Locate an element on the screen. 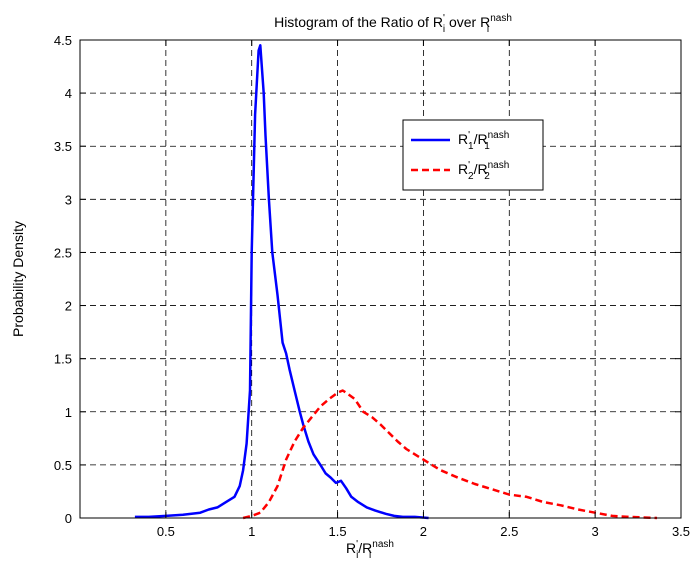  chart-title-sup2: nash is located at coordinates (501, 18).